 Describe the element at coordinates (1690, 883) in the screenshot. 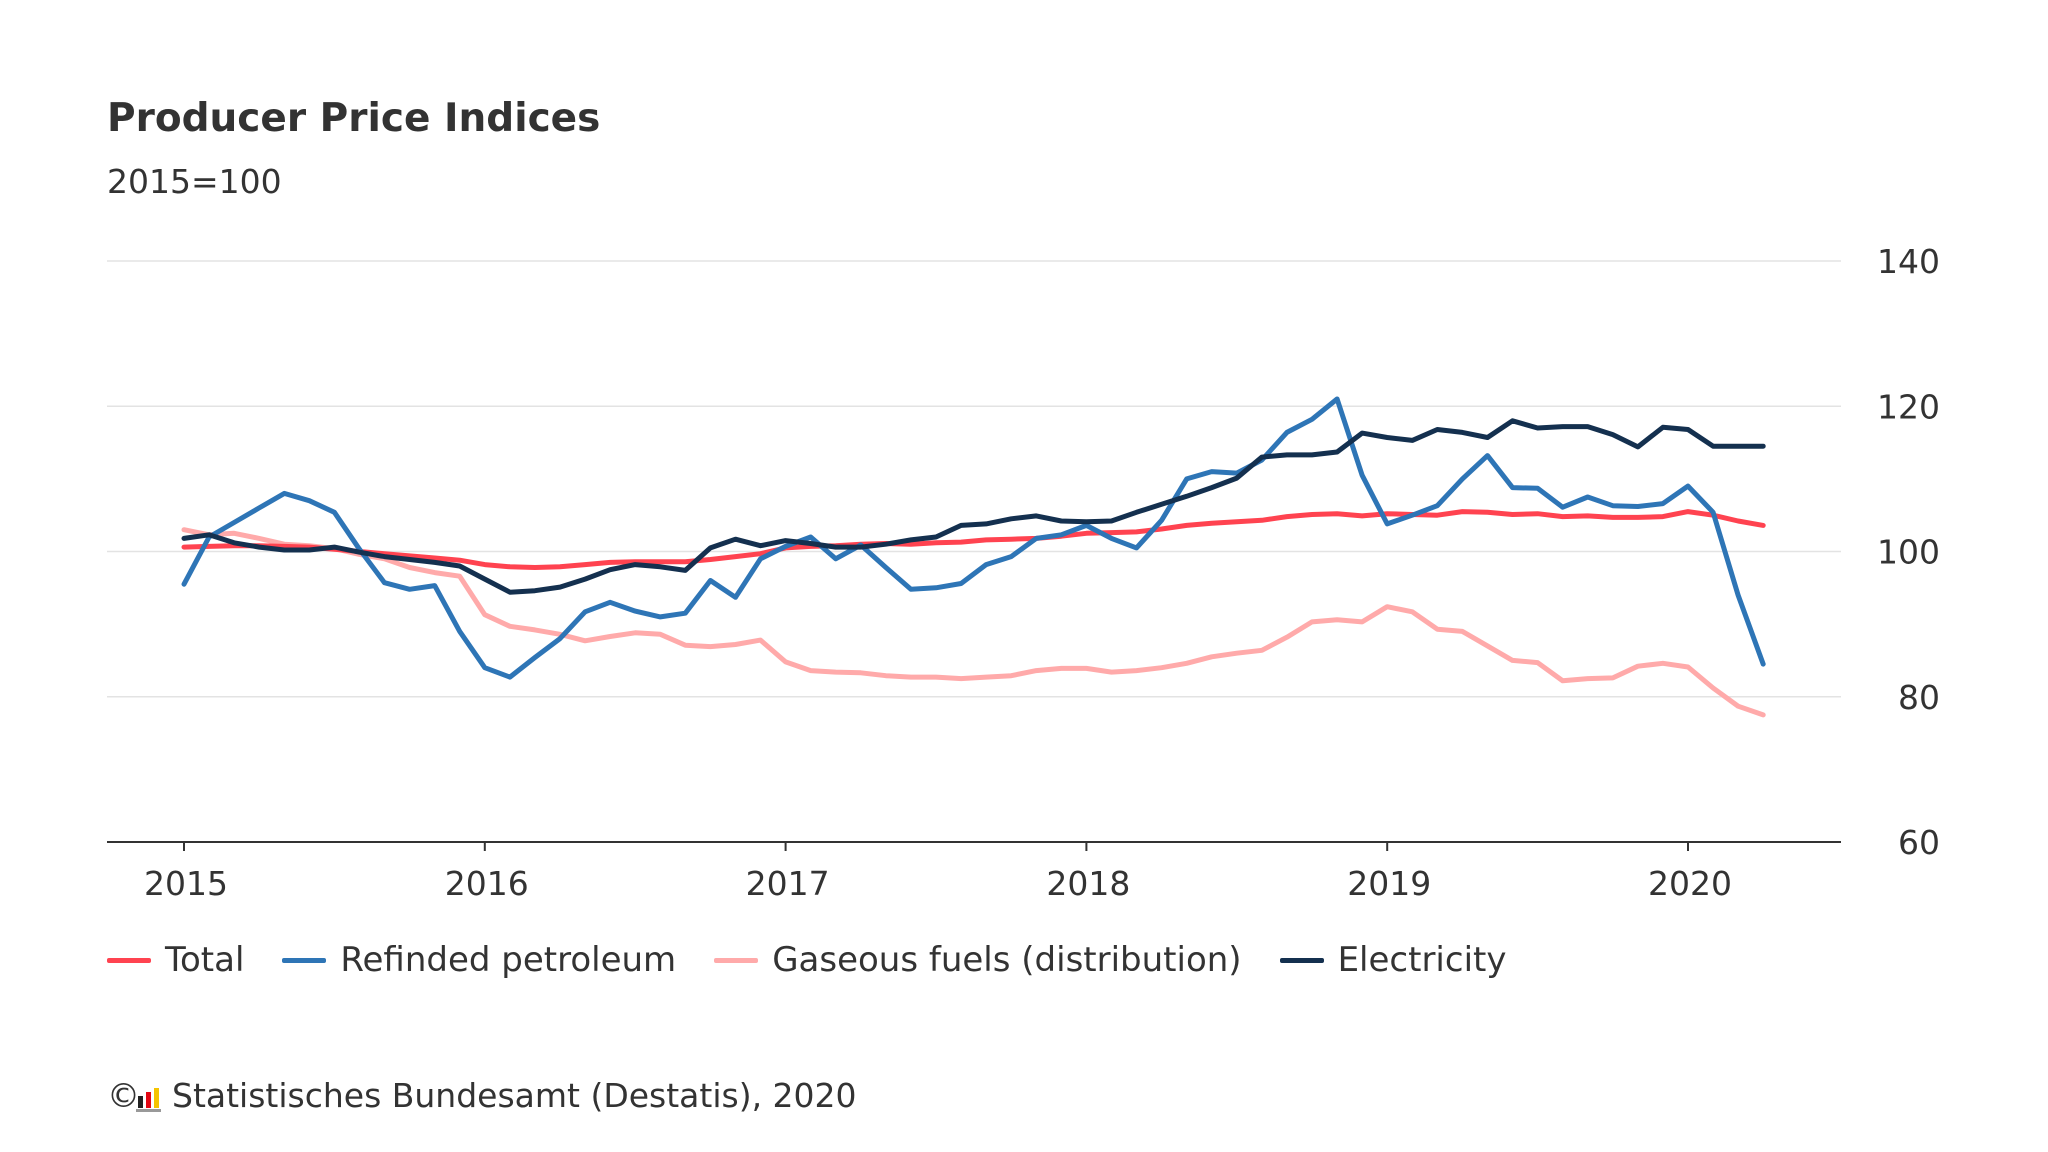

I see `x-tick-label: 2020` at that location.